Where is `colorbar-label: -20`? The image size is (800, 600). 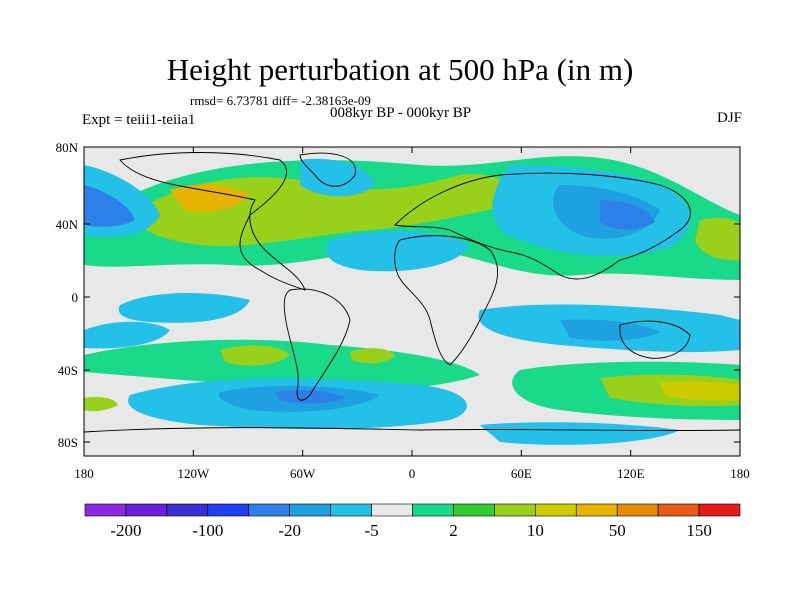 colorbar-label: -20 is located at coordinates (289, 530).